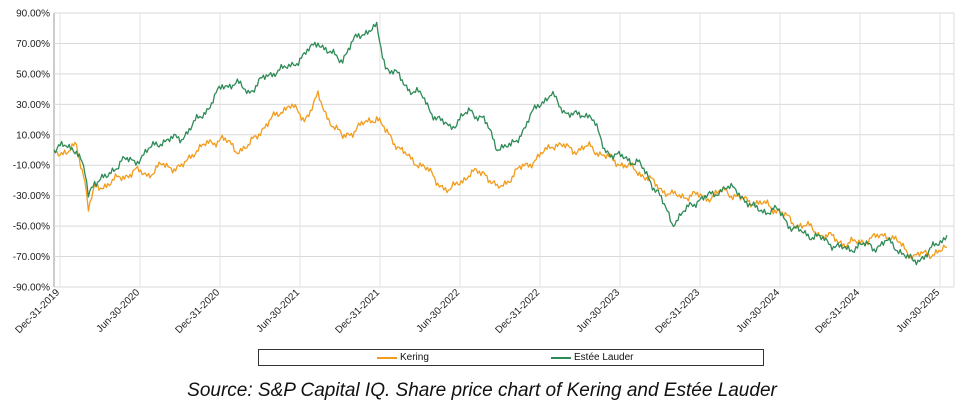 This screenshot has width=964, height=420. I want to click on x-tick-label: Dec-31-2024, so click(837, 311).